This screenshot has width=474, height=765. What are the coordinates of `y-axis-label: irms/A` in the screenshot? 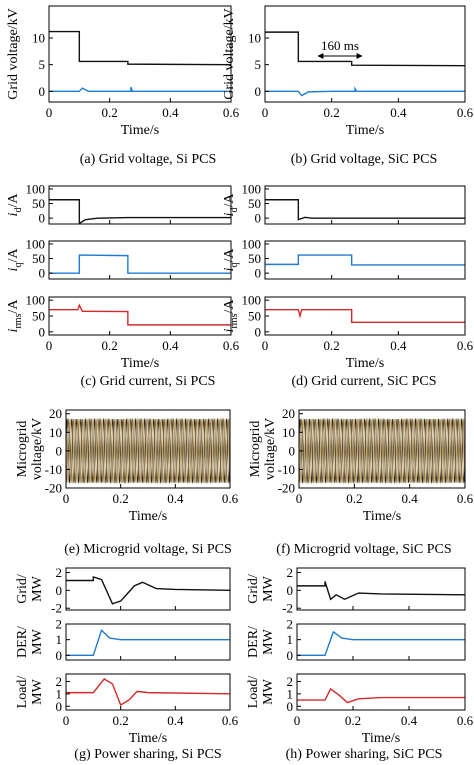 It's located at (231, 316).